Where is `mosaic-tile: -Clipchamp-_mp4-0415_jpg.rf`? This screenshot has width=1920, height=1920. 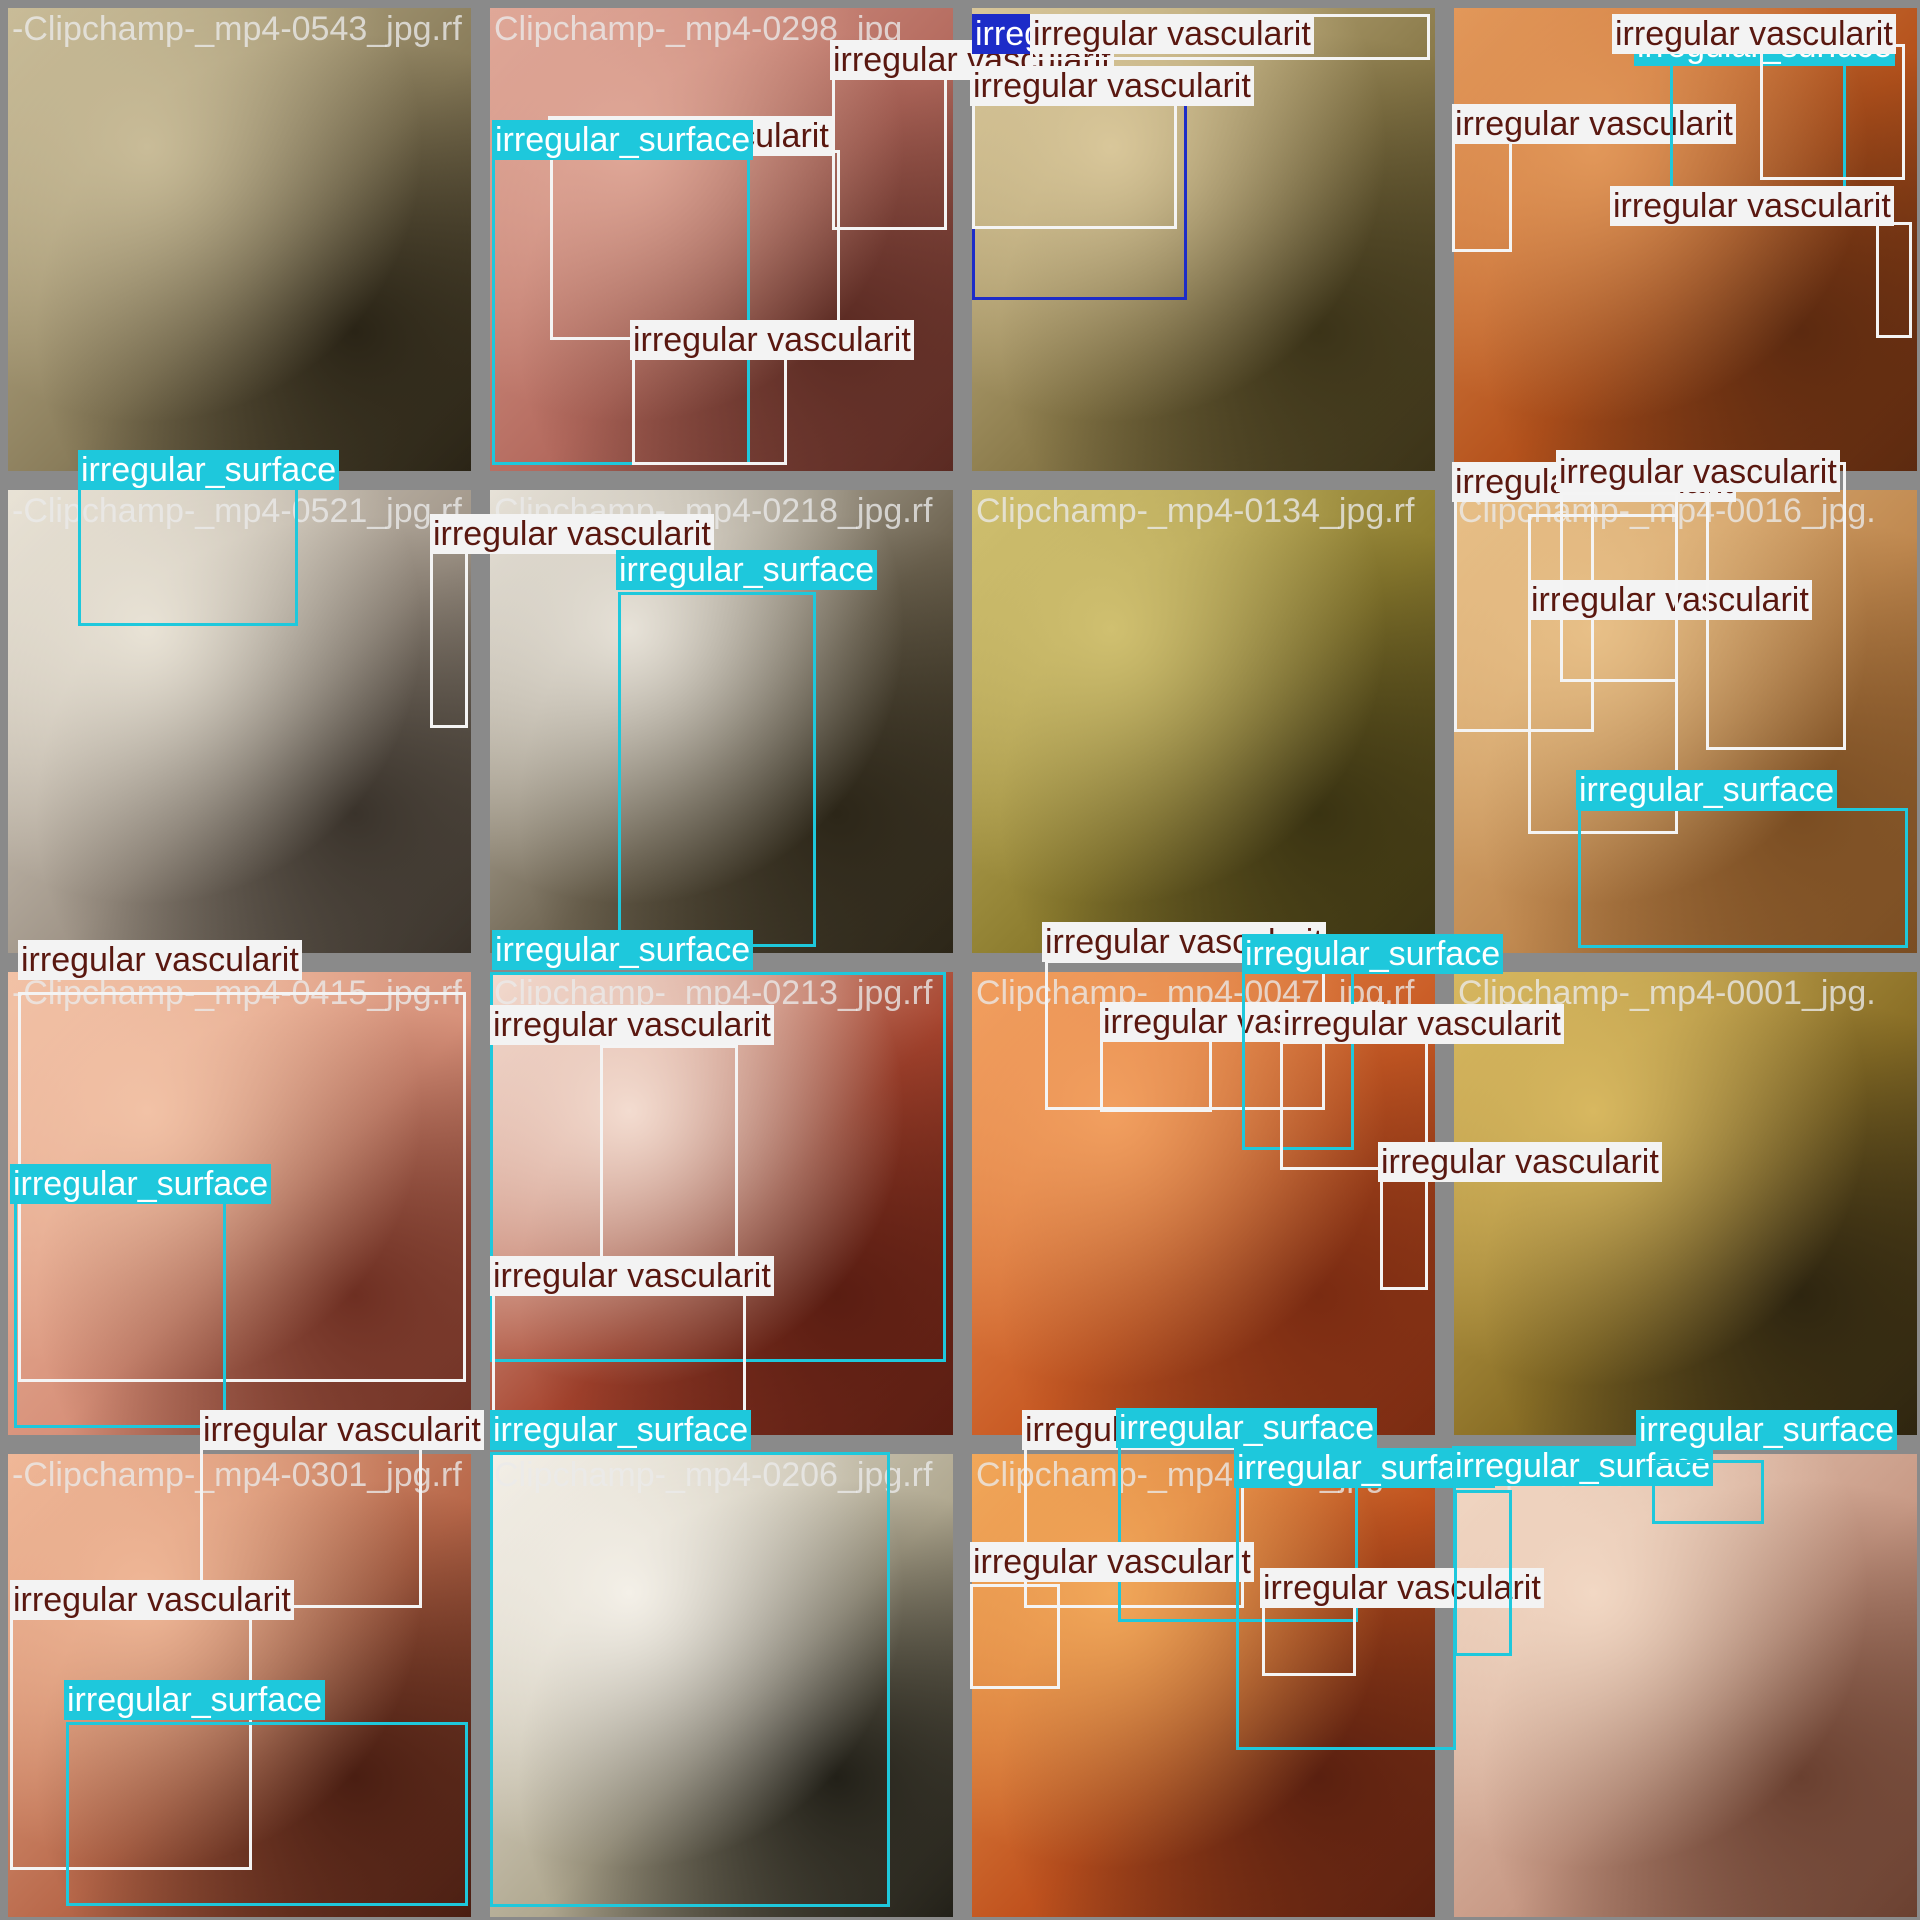 mosaic-tile: -Clipchamp-_mp4-0415_jpg.rf is located at coordinates (239, 1203).